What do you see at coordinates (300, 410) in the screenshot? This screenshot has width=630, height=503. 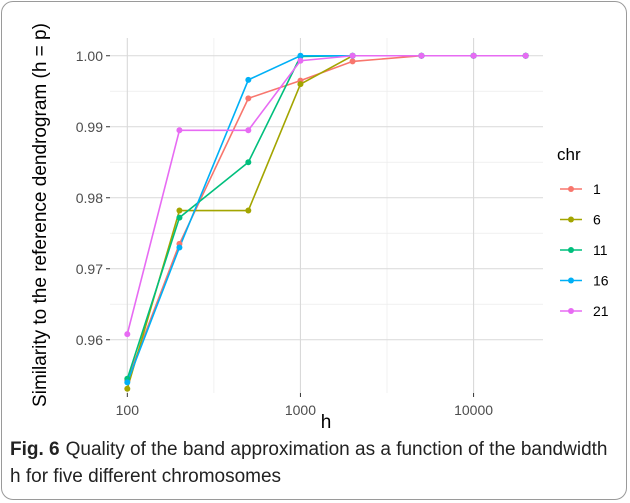 I see `x-tick-label: 1000` at bounding box center [300, 410].